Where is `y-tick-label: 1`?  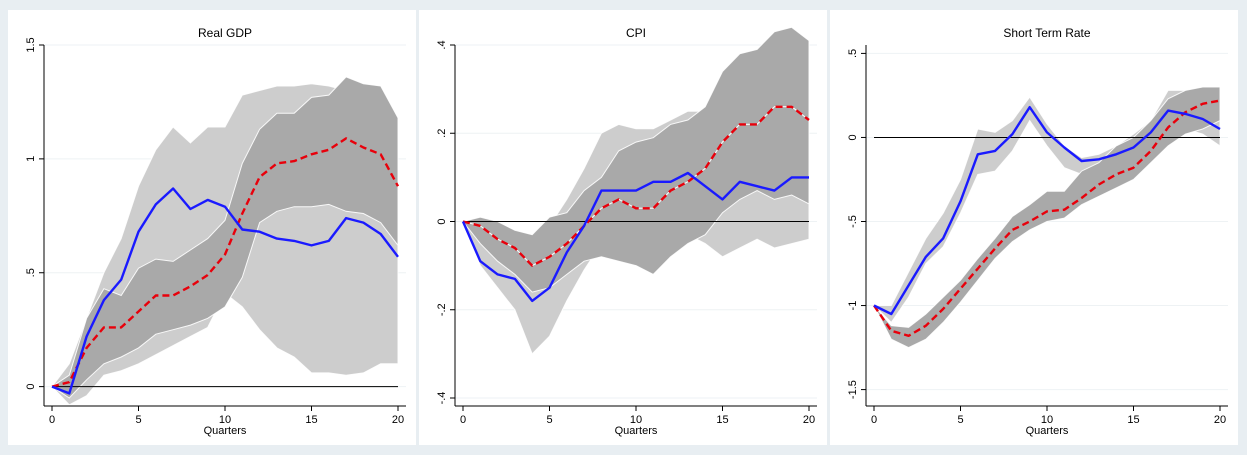 y-tick-label: 1 is located at coordinates (31, 159).